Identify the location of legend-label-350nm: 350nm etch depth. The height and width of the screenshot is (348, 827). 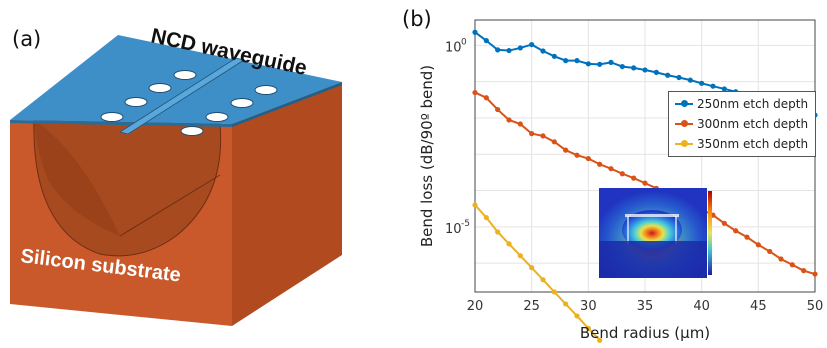
(753, 144).